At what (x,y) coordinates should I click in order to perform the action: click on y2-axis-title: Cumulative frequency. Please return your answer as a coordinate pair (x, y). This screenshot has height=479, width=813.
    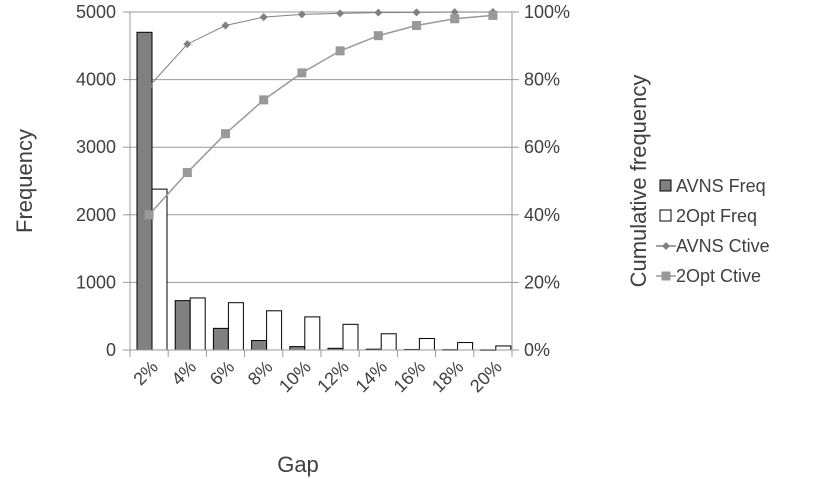
    Looking at the image, I should click on (638, 181).